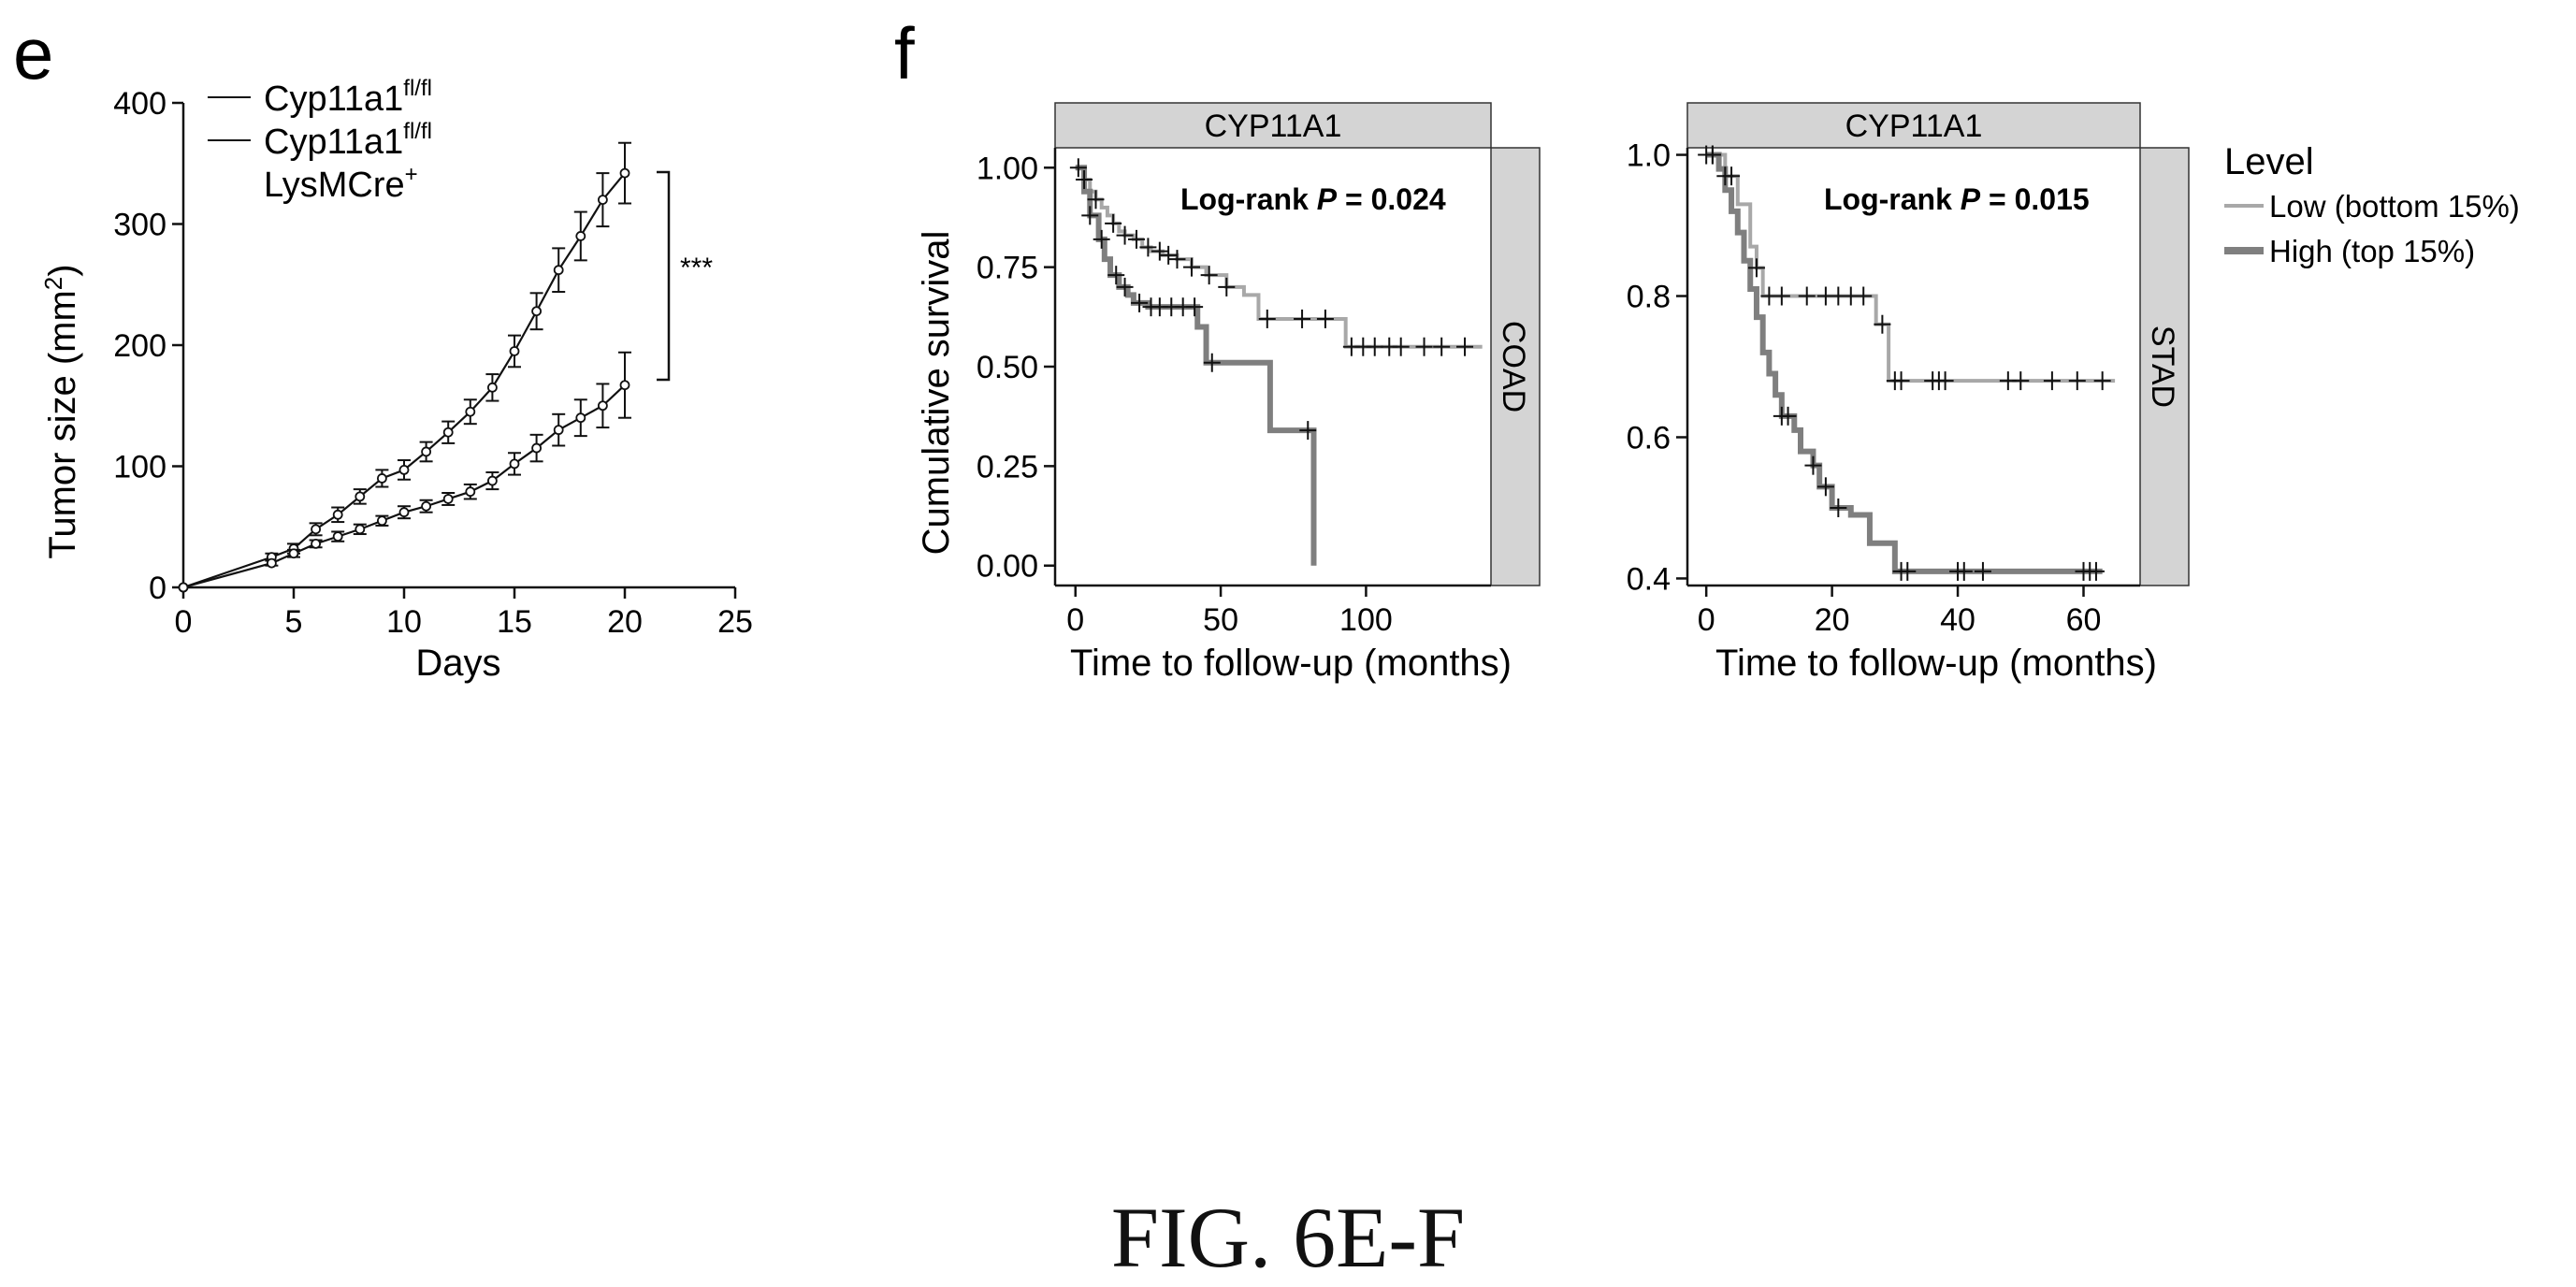  Describe the element at coordinates (904, 53) in the screenshot. I see `panel-label-f: f` at that location.